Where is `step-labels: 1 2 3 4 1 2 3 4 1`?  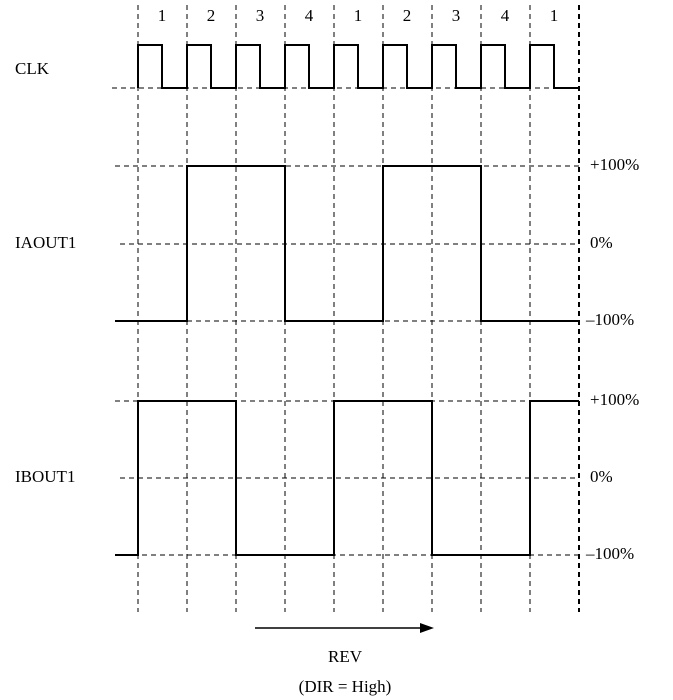
step-labels: 1 2 3 4 1 2 3 4 1 is located at coordinates (358, 15).